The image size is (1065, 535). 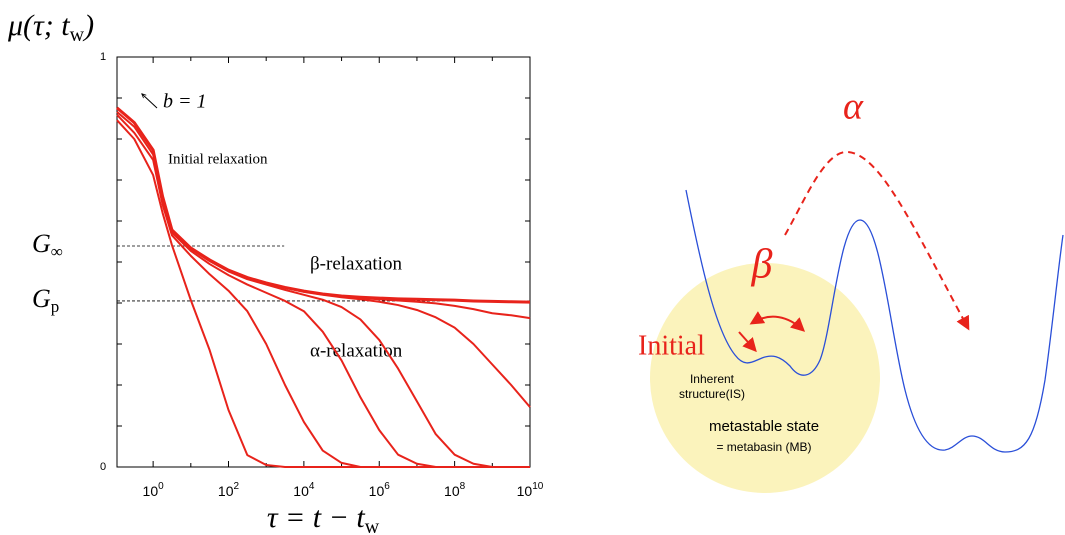 What do you see at coordinates (671, 345) in the screenshot?
I see `initial-label: Initial` at bounding box center [671, 345].